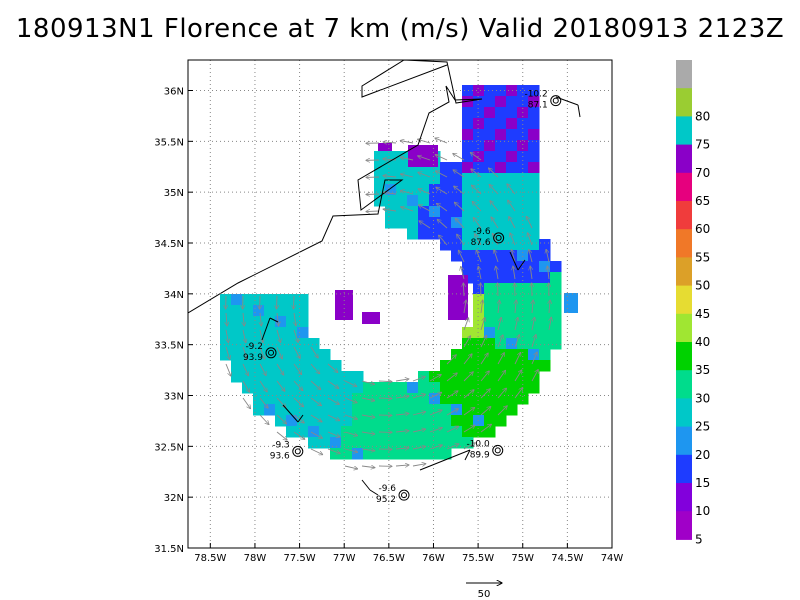 The height and width of the screenshot is (600, 800). What do you see at coordinates (254, 347) in the screenshot?
I see `dropsonde-temp: -9.2` at bounding box center [254, 347].